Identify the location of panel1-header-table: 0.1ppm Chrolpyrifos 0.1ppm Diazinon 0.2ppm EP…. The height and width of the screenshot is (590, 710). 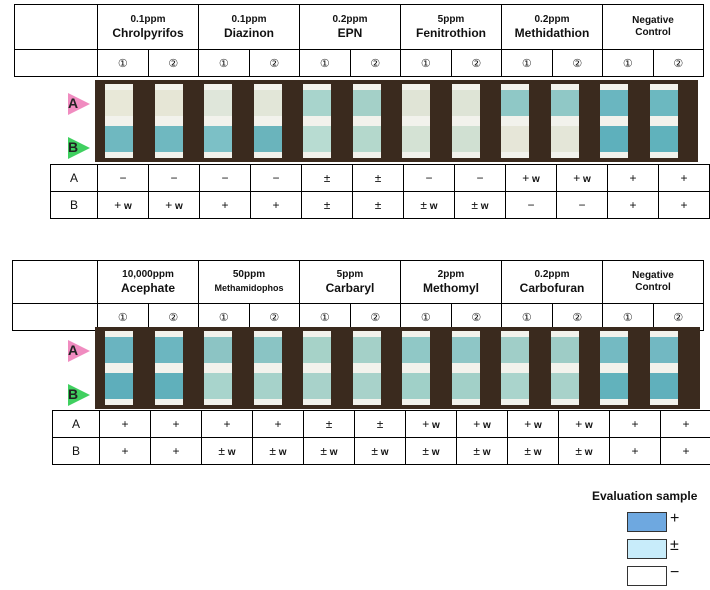
(359, 40).